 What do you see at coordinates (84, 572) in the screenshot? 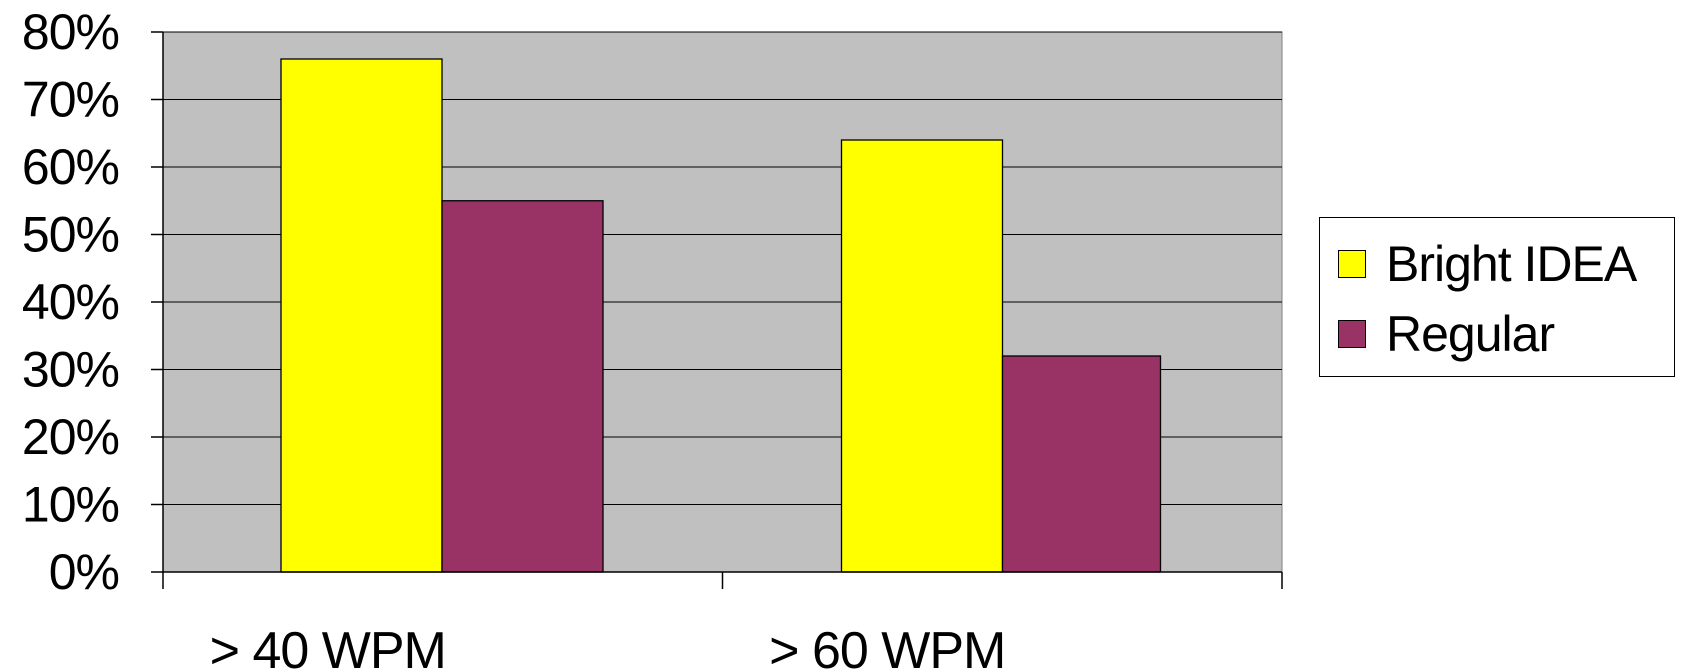
I see `y-tick-label: 0%` at bounding box center [84, 572].